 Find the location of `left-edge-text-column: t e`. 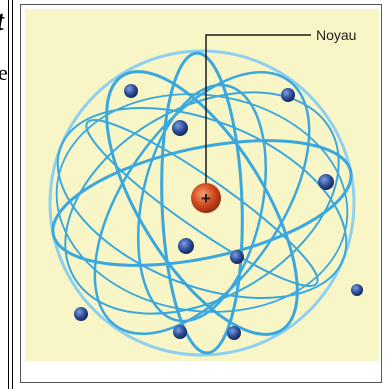

left-edge-text-column: t e is located at coordinates (10, 194).